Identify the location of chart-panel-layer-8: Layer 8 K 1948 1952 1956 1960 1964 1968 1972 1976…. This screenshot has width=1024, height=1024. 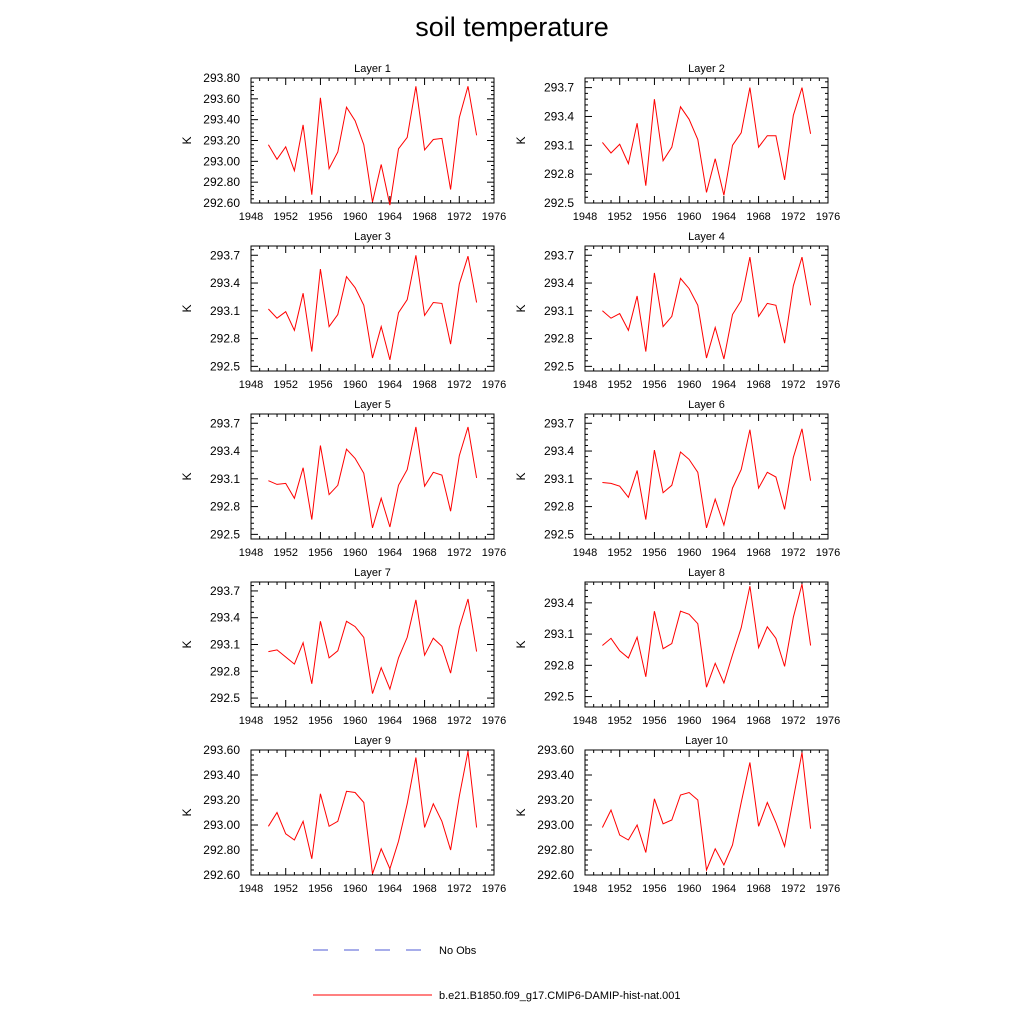
(677, 647).